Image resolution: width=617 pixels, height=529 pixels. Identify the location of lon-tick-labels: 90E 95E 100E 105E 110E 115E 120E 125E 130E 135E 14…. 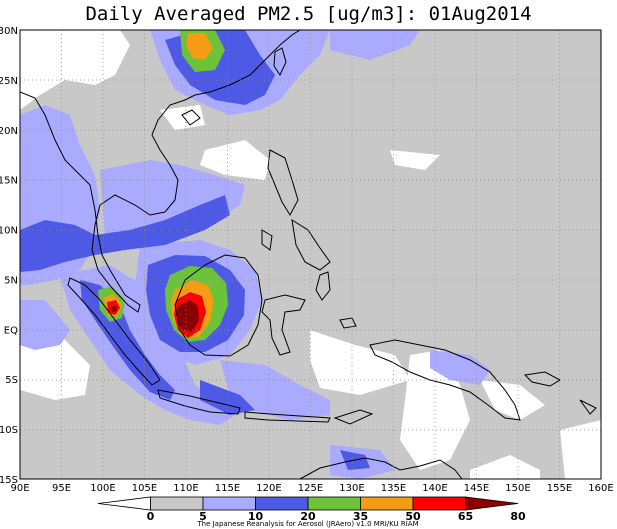
(311, 488).